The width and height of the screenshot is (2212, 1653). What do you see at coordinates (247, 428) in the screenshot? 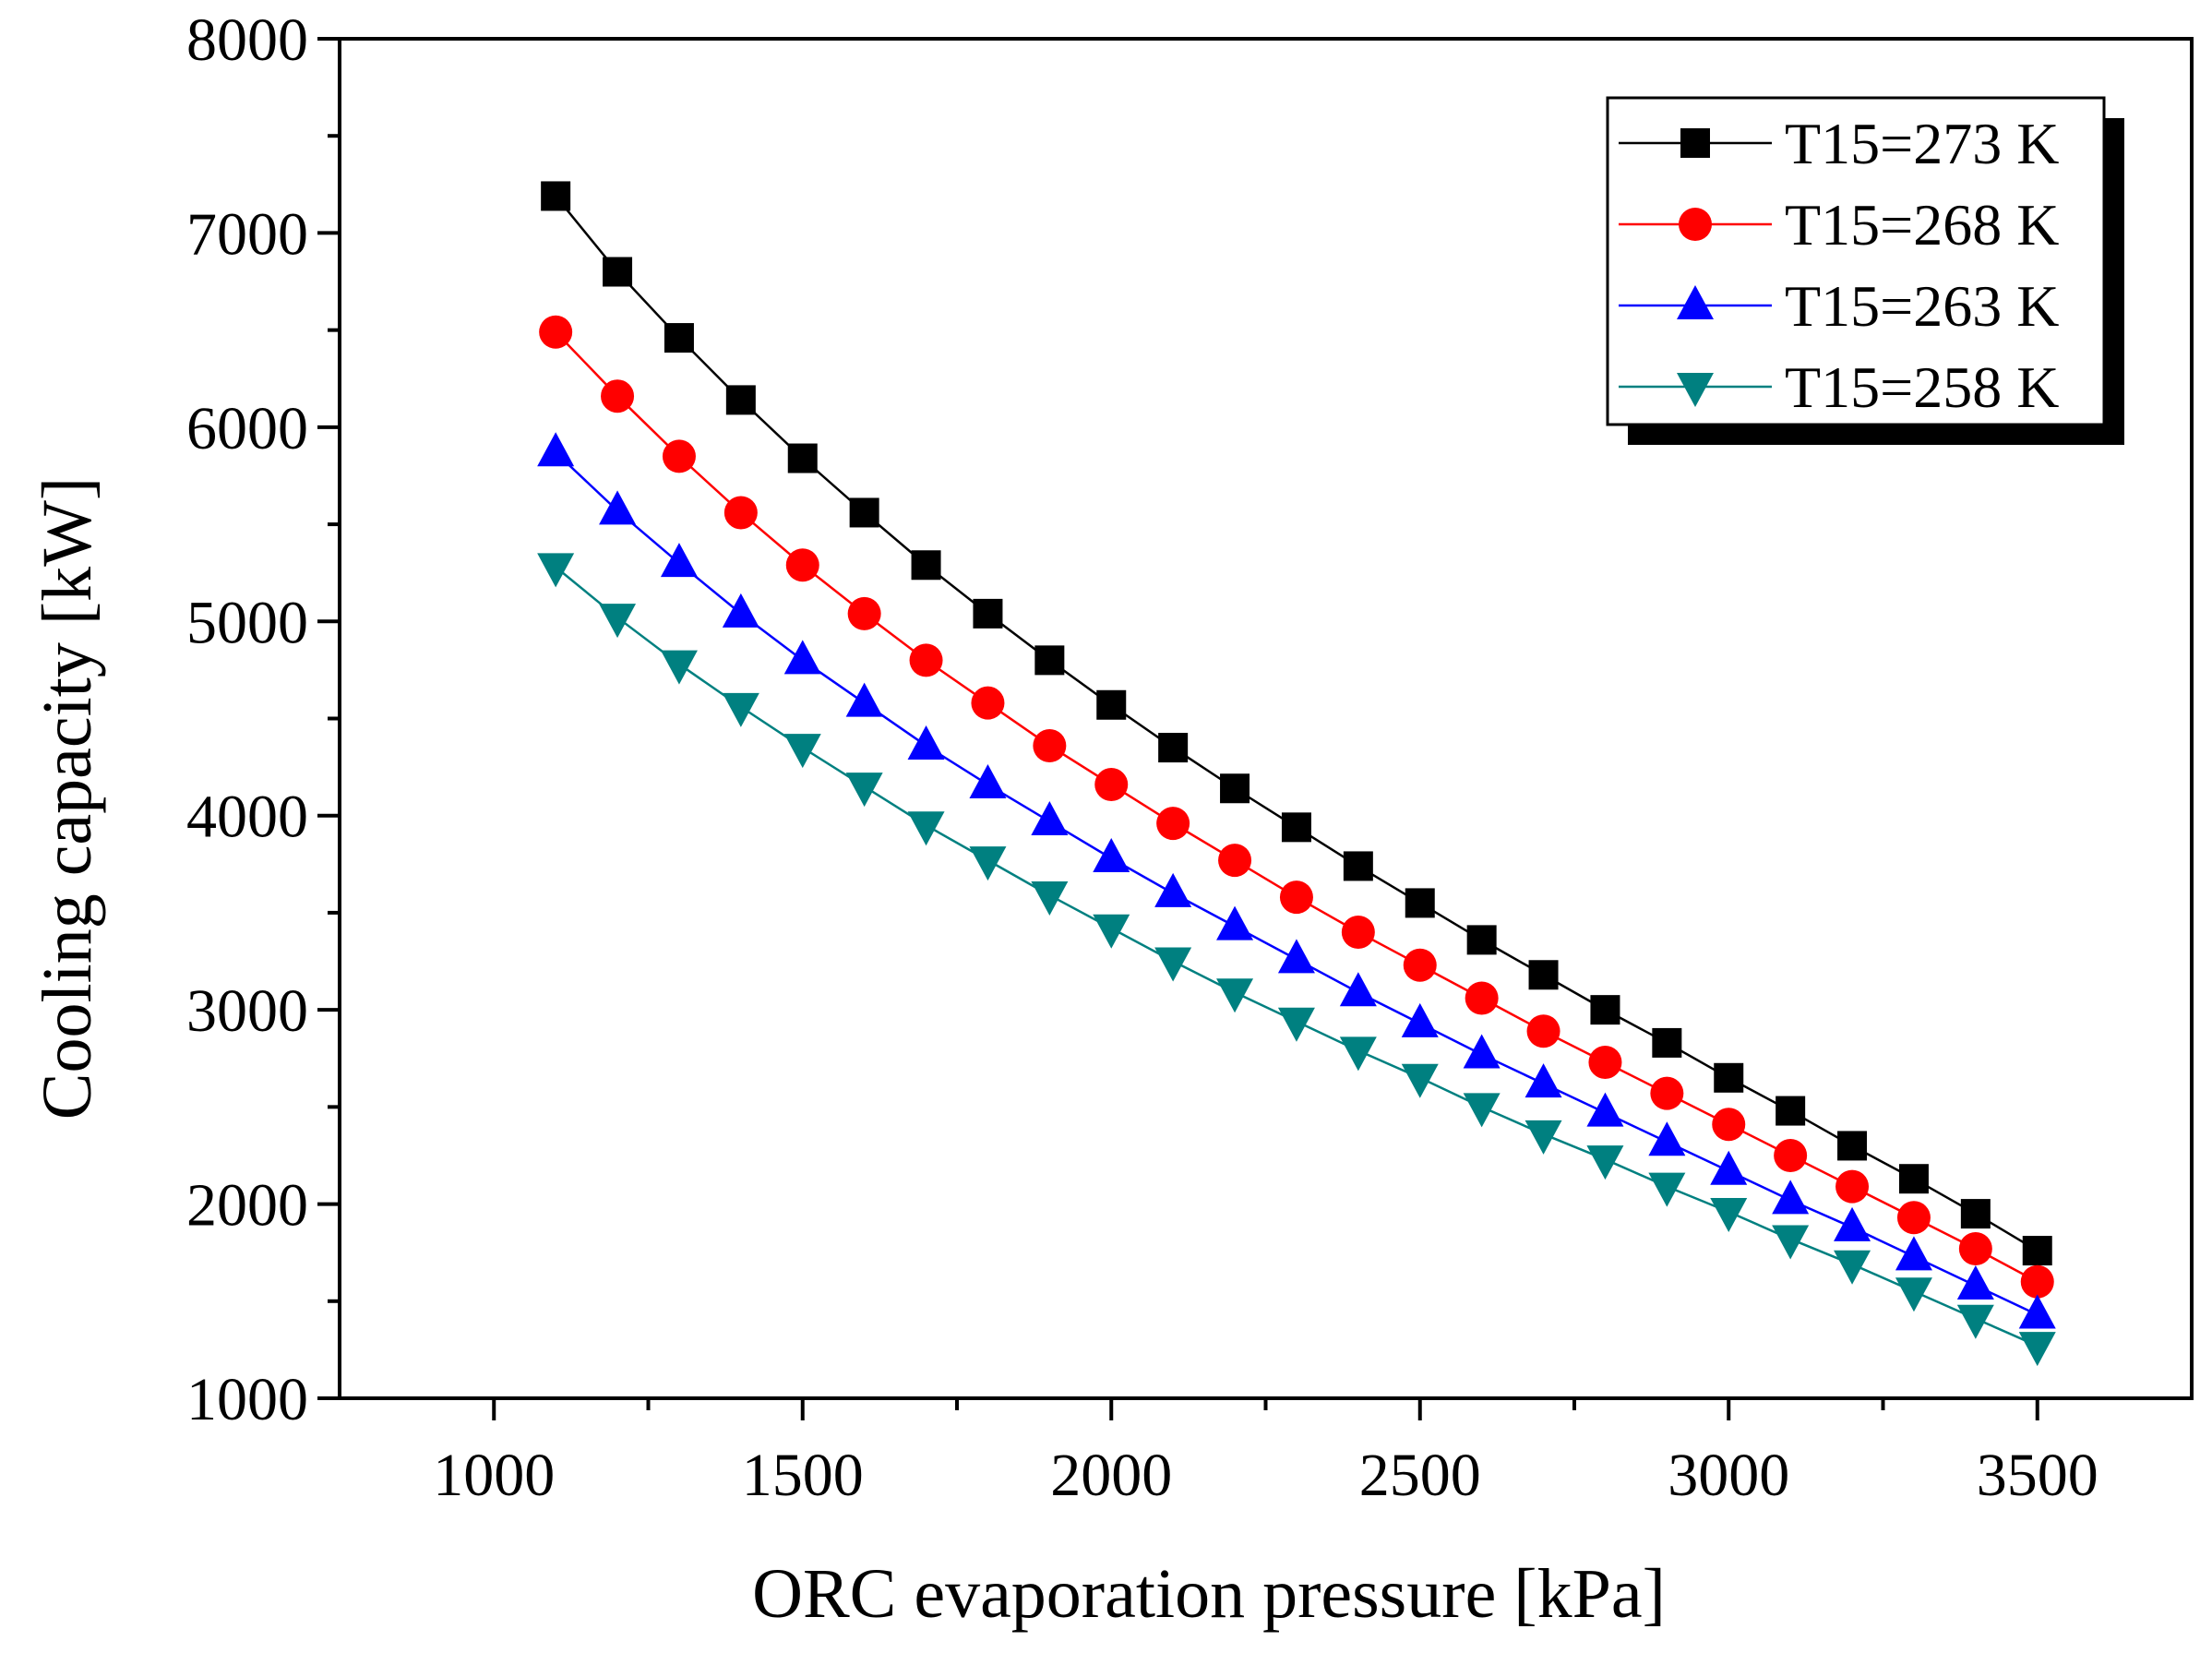
I see `y-tick-label: 6000` at bounding box center [247, 428].